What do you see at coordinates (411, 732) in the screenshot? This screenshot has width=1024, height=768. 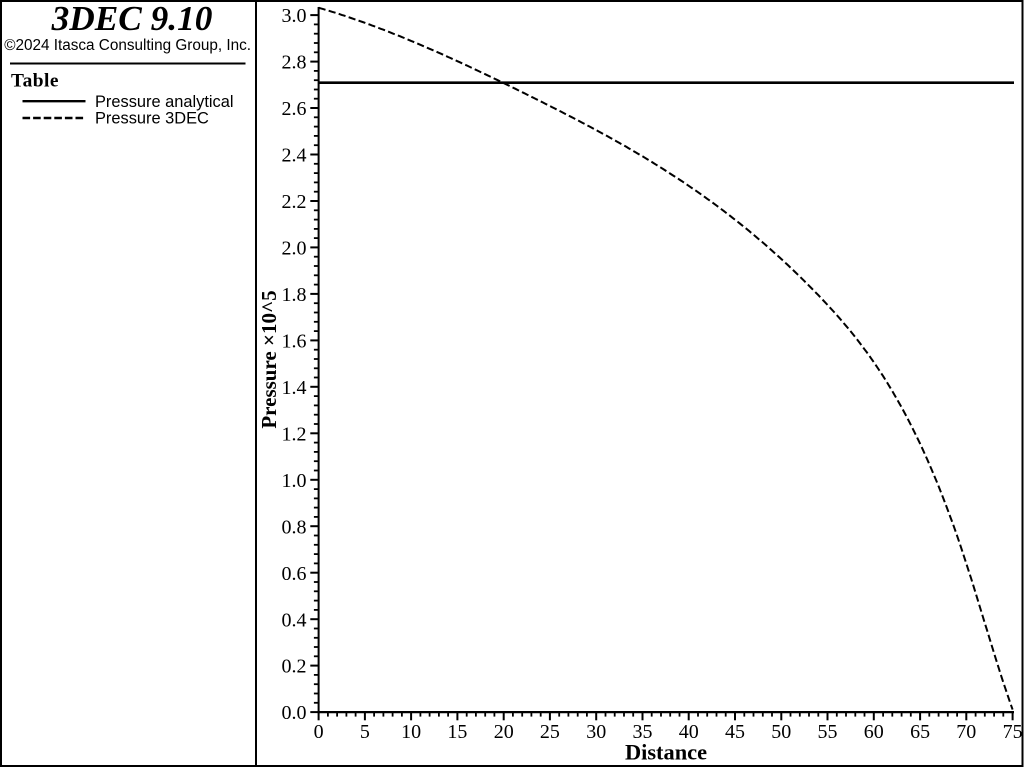 I see `svg-text: 10` at bounding box center [411, 732].